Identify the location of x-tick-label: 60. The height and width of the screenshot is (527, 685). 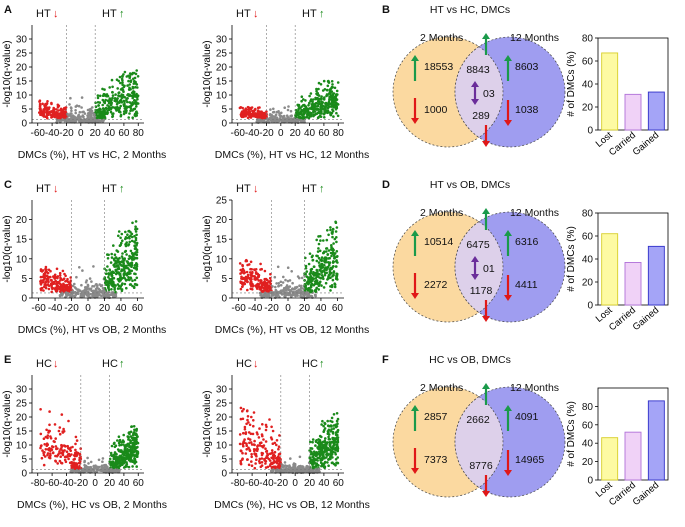
(139, 483).